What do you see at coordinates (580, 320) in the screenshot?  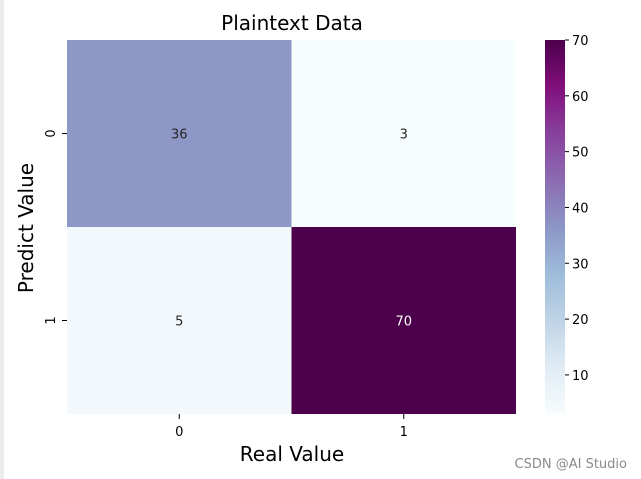 I see `colorbar-tick-label: 20` at bounding box center [580, 320].